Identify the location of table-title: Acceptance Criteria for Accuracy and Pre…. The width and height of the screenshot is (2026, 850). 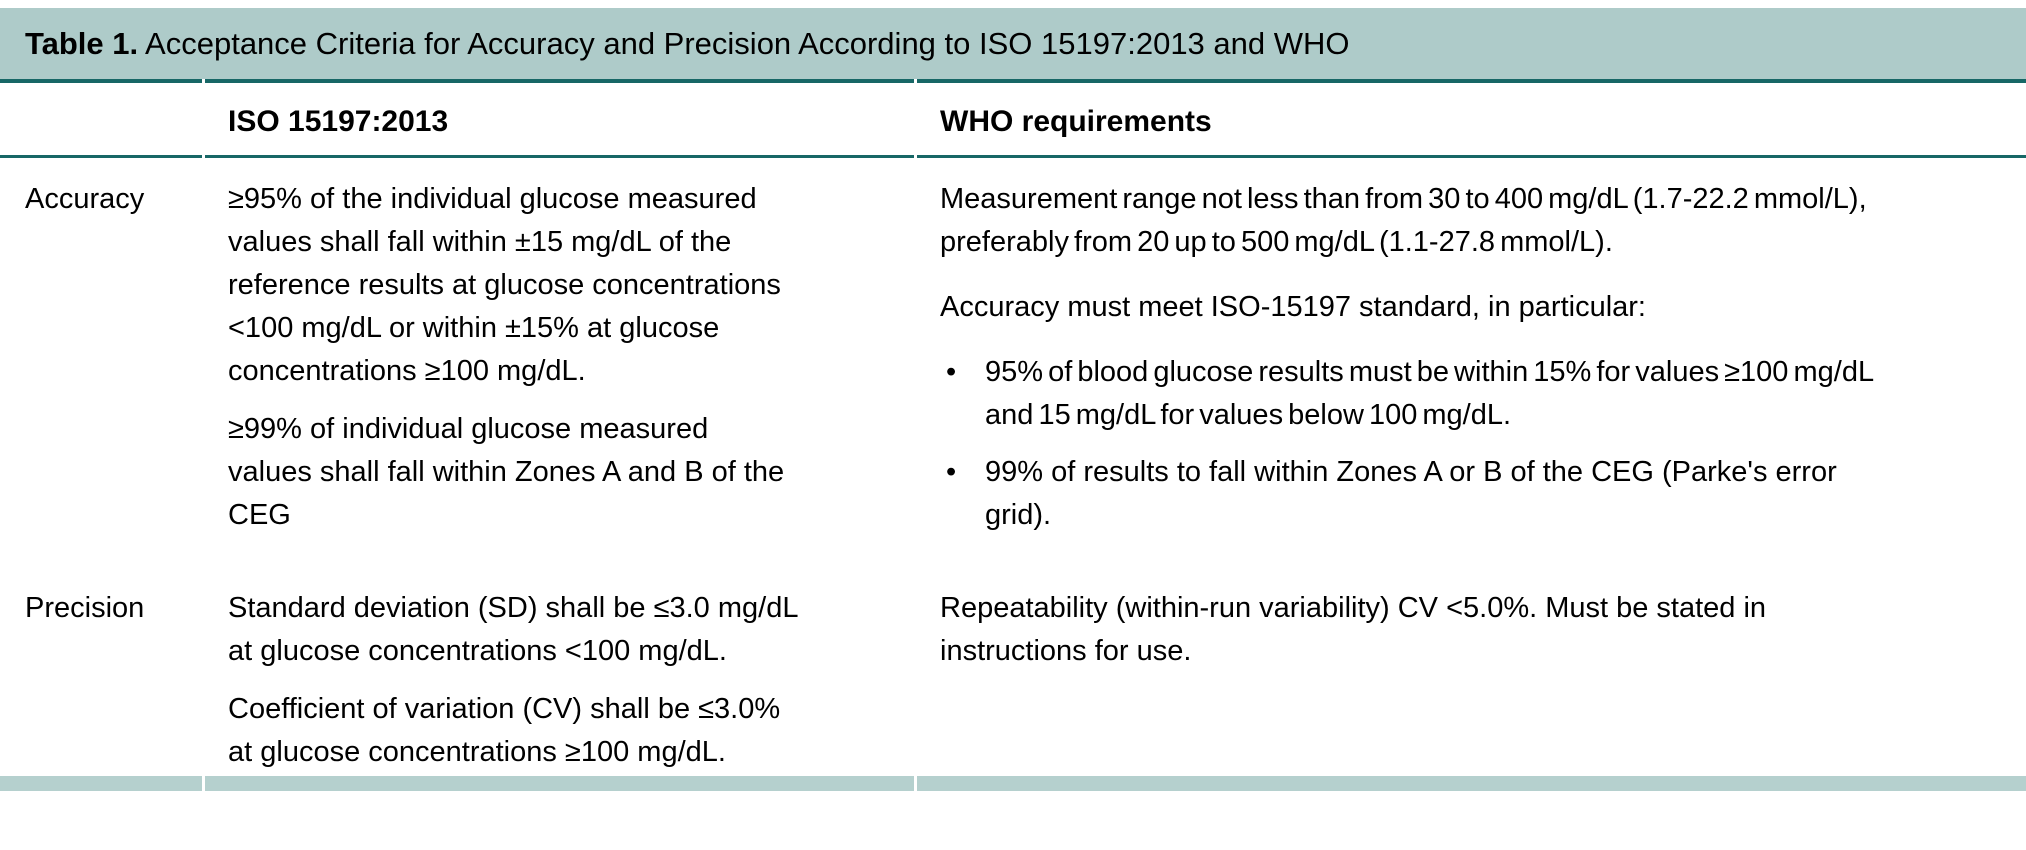
(744, 43).